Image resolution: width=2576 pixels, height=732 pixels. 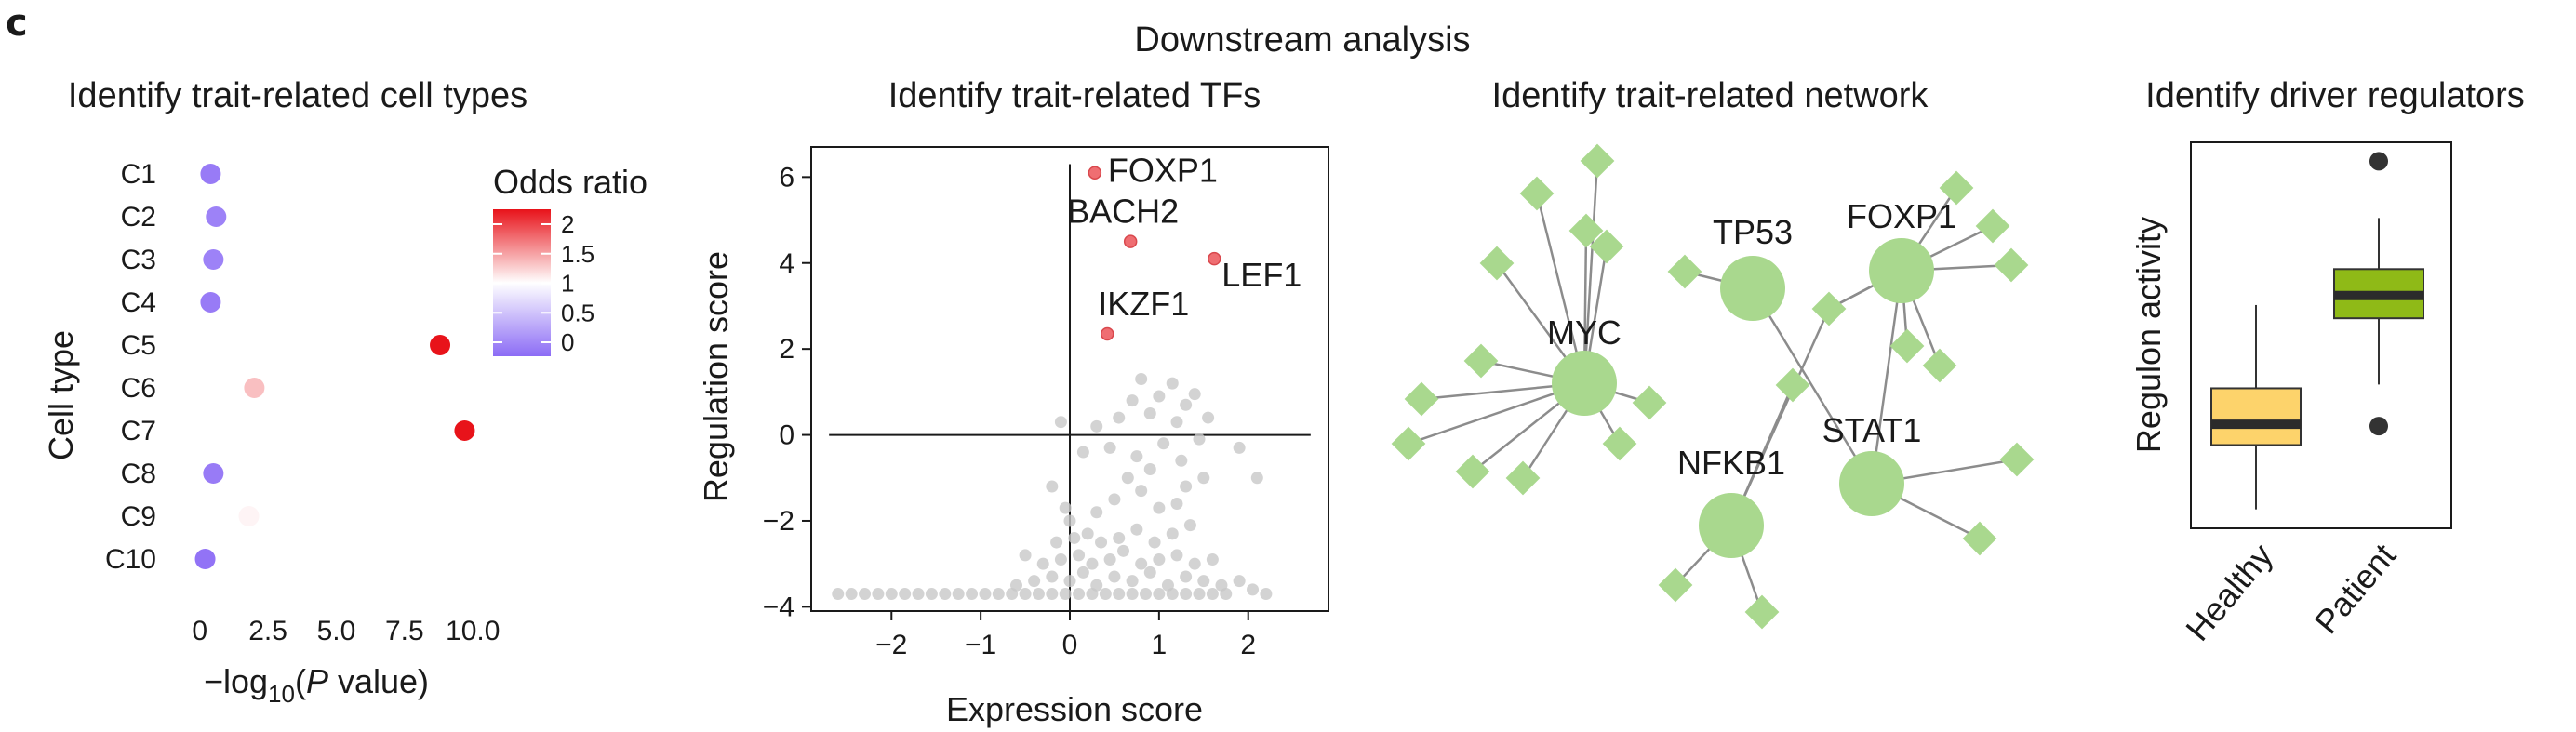 What do you see at coordinates (138, 516) in the screenshot?
I see `celltype-label-c9: C9` at bounding box center [138, 516].